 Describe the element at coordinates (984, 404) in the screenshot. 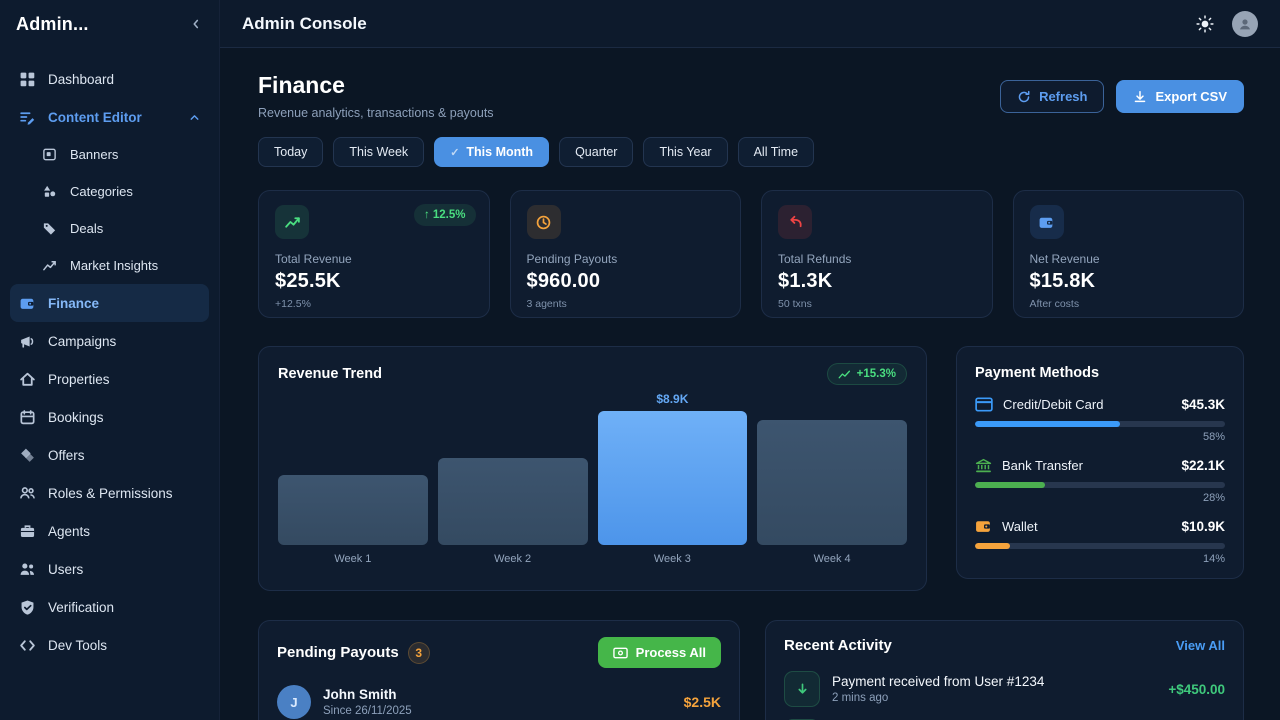

I see `credit-card-icon` at that location.